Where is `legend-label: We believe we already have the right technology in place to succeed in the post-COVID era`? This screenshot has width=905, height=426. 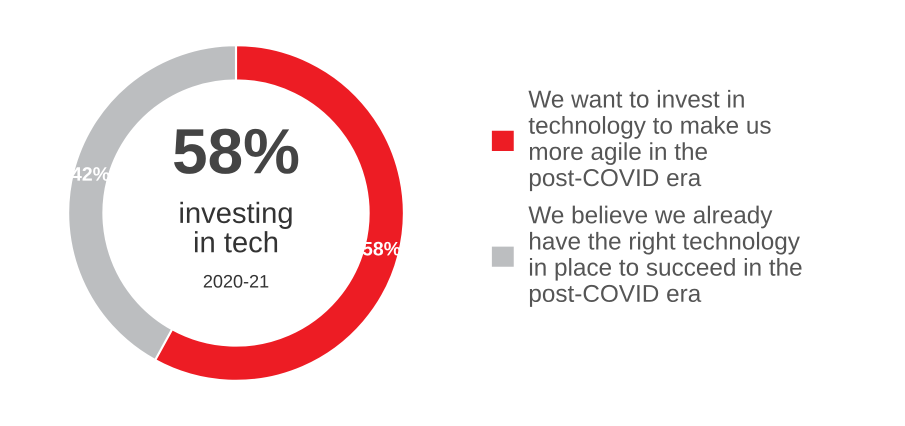
legend-label: We believe we already have the right technology in place to succeed in the post-COVID era is located at coordinates (665, 256).